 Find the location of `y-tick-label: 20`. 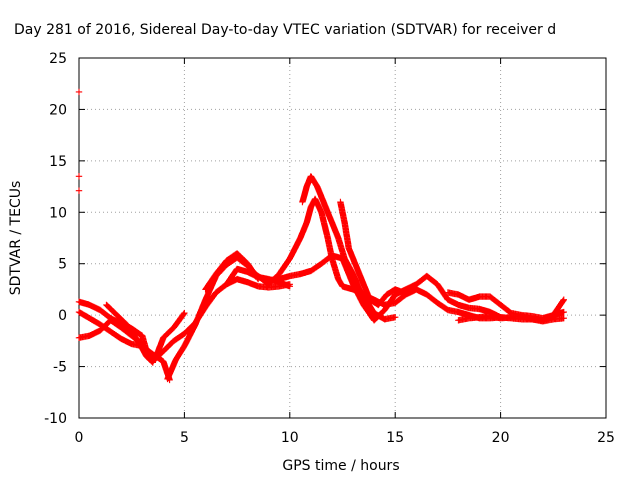

y-tick-label: 20 is located at coordinates (58, 110).